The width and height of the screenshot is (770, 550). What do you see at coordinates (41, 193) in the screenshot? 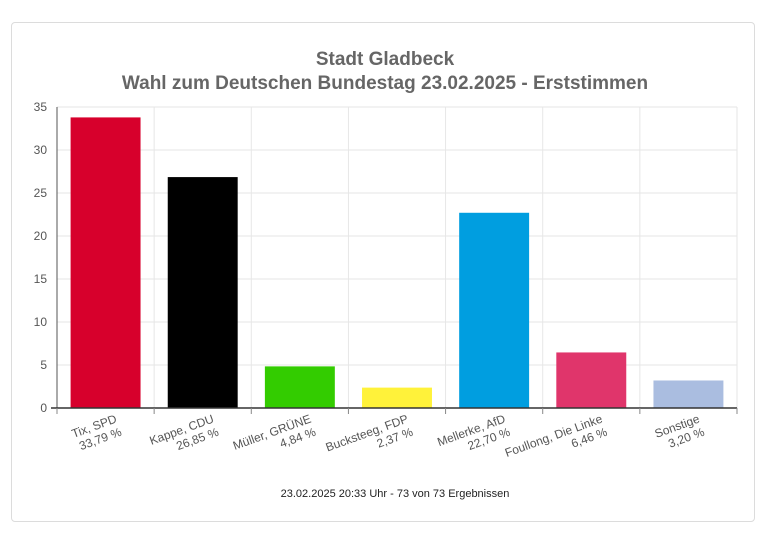
I see `y-tick-label: 25` at bounding box center [41, 193].